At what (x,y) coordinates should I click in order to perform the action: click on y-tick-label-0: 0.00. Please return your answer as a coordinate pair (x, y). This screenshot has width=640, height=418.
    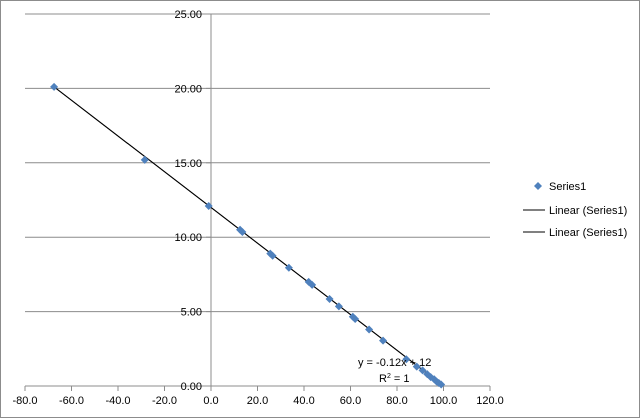
    Looking at the image, I should click on (191, 387).